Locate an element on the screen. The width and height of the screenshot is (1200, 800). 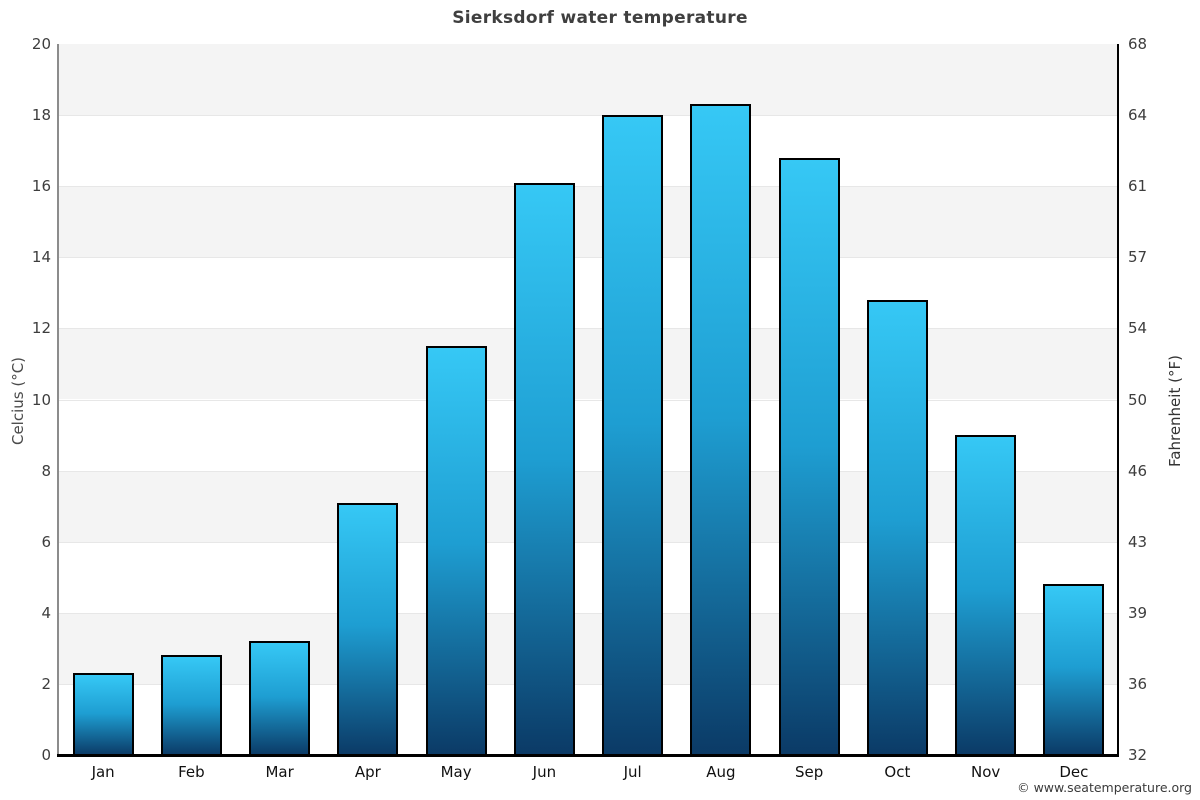
bar-may is located at coordinates (456, 550).